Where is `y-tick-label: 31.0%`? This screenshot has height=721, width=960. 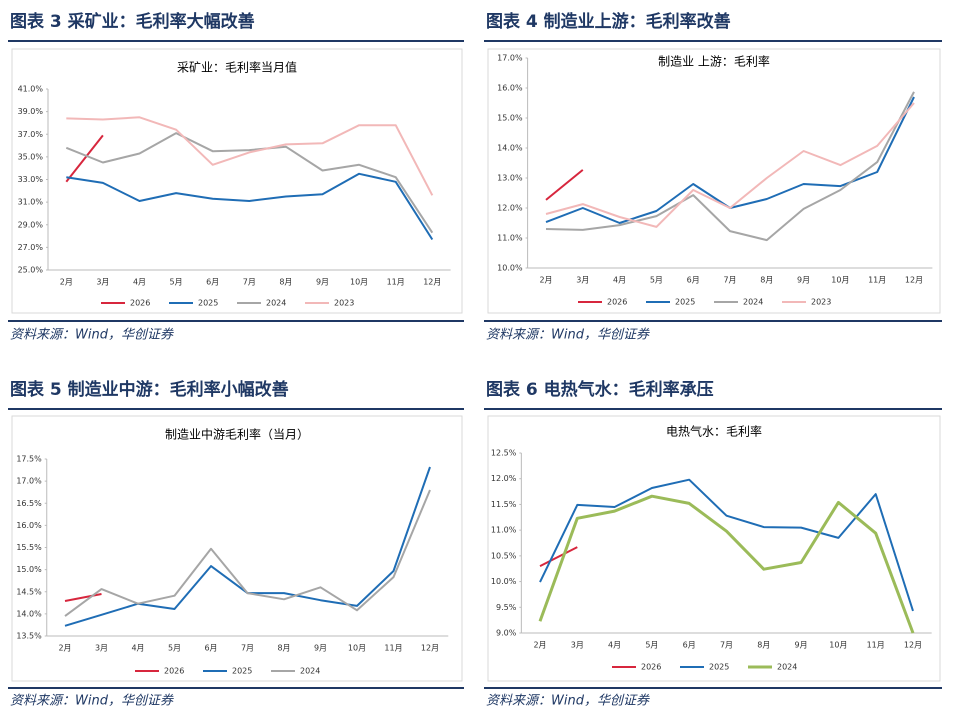
y-tick-label: 31.0% is located at coordinates (31, 202).